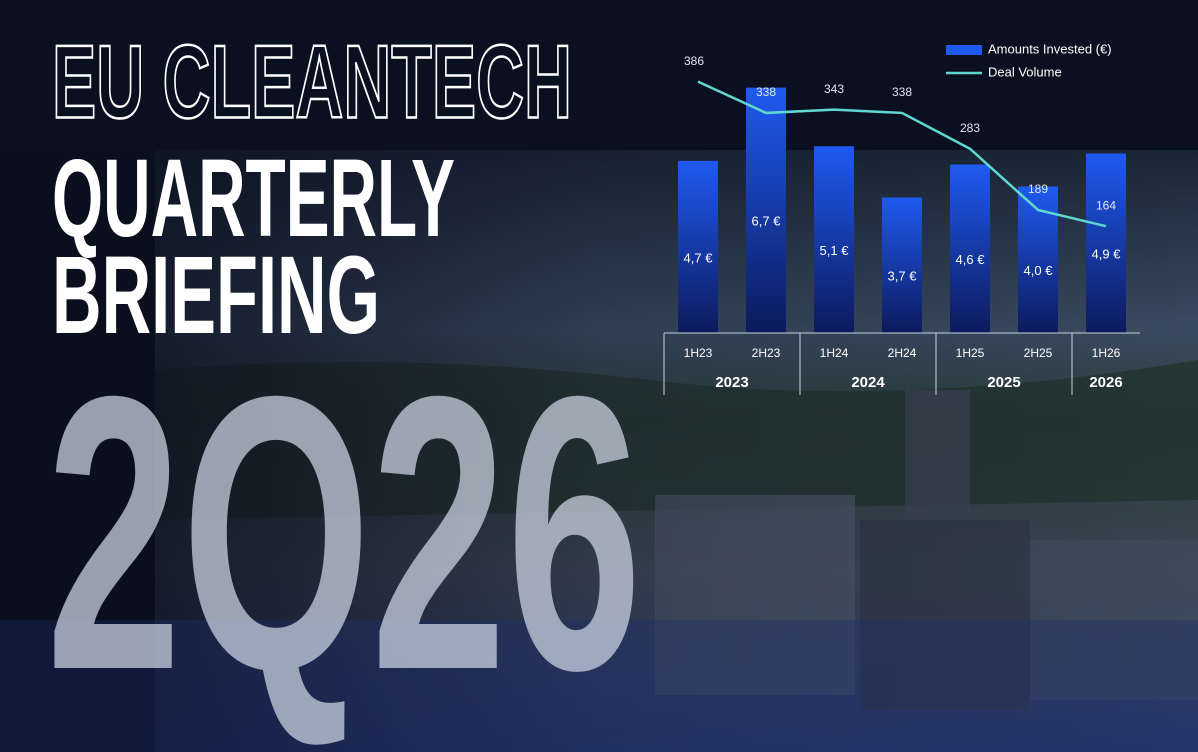 This screenshot has width=1198, height=752. Describe the element at coordinates (1025, 71) in the screenshot. I see `legend-label: Deal Volume` at that location.